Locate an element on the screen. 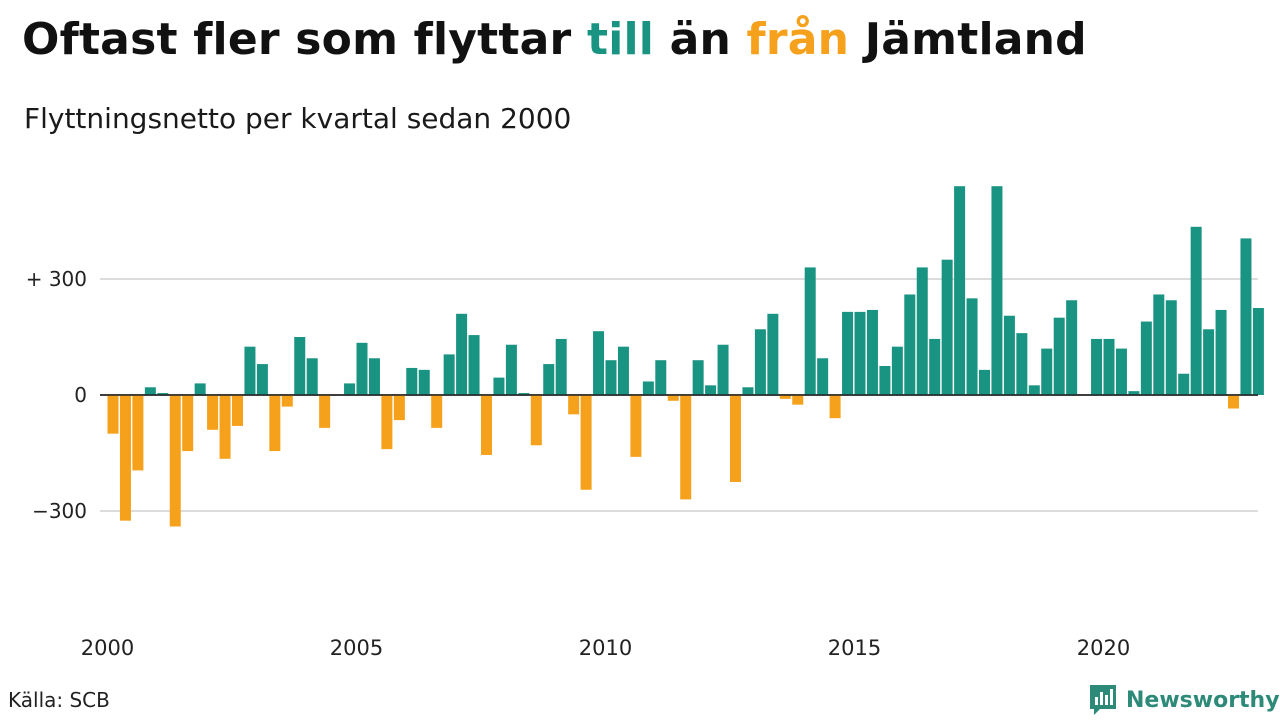 This screenshot has height=720, width=1280. brand-logo: Newsworthy is located at coordinates (1184, 700).